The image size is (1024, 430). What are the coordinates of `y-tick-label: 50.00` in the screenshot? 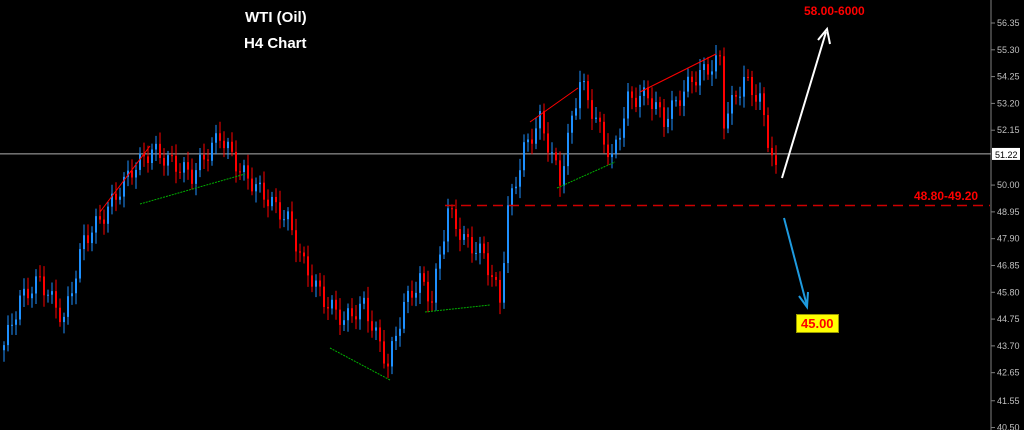 It's located at (1008, 185).